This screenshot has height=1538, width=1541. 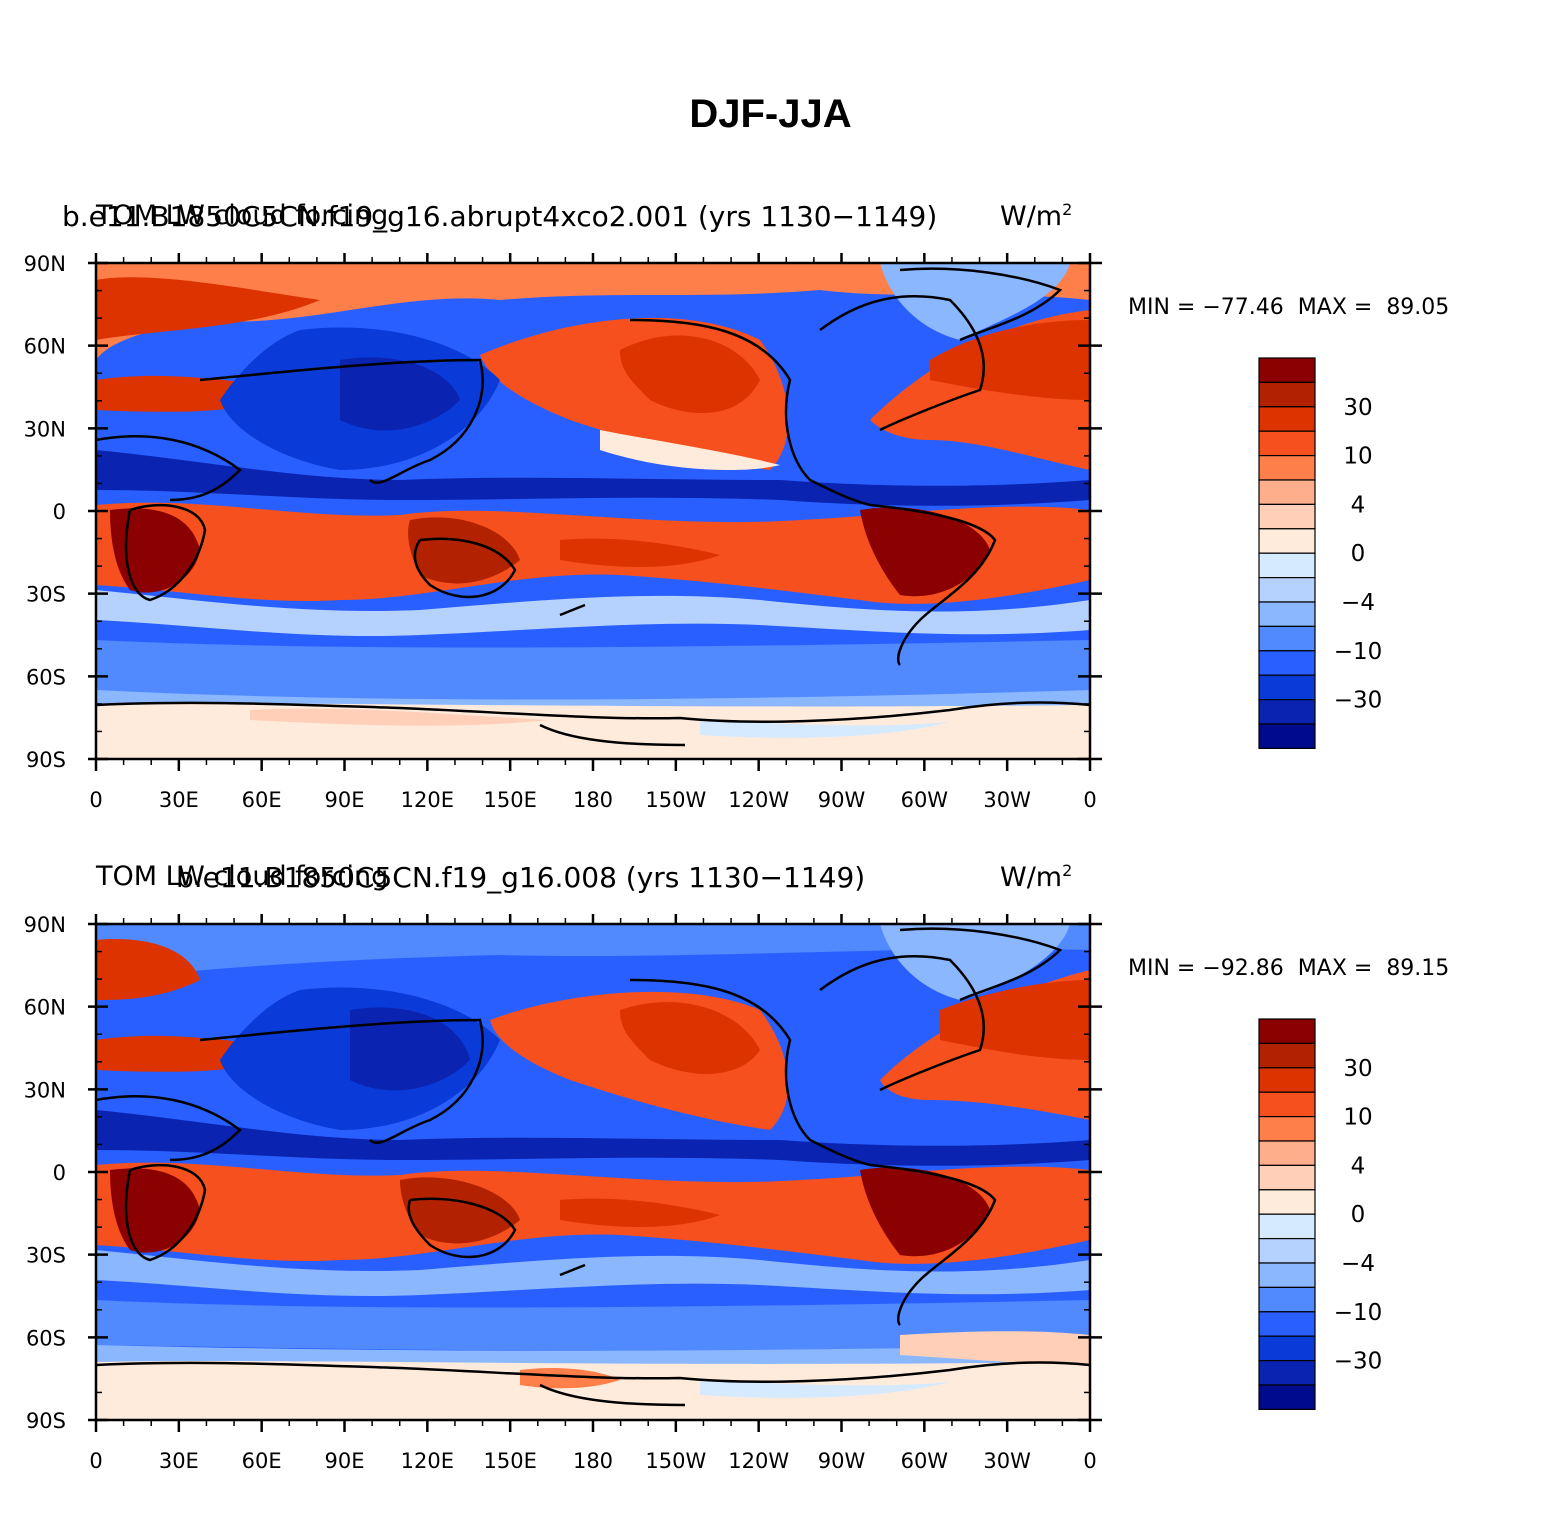 What do you see at coordinates (770, 114) in the screenshot?
I see `figure-title: DJF-JJA` at bounding box center [770, 114].